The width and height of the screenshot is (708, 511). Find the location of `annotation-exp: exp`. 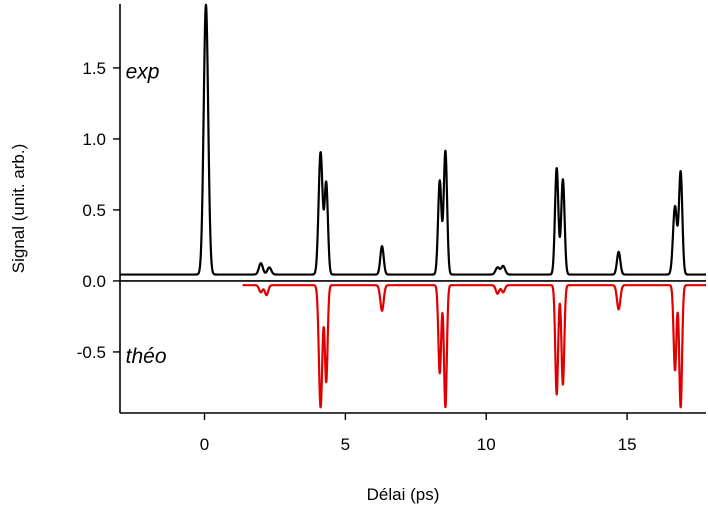

annotation-exp: exp is located at coordinates (143, 72).